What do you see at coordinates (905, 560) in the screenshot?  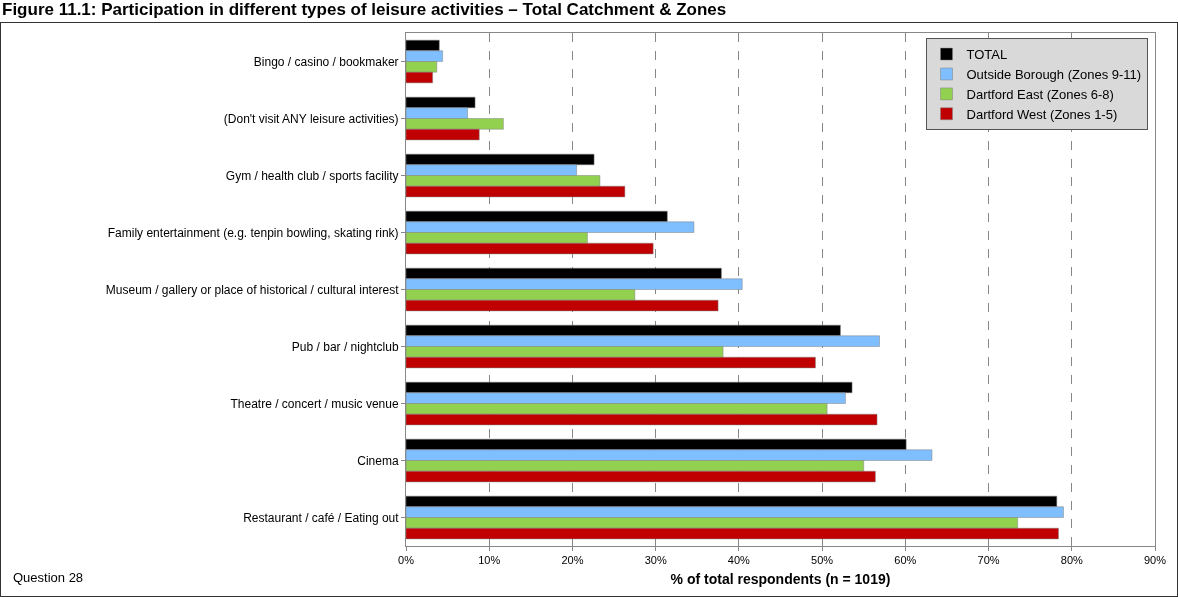 I see `x-tick-label: 60%` at bounding box center [905, 560].